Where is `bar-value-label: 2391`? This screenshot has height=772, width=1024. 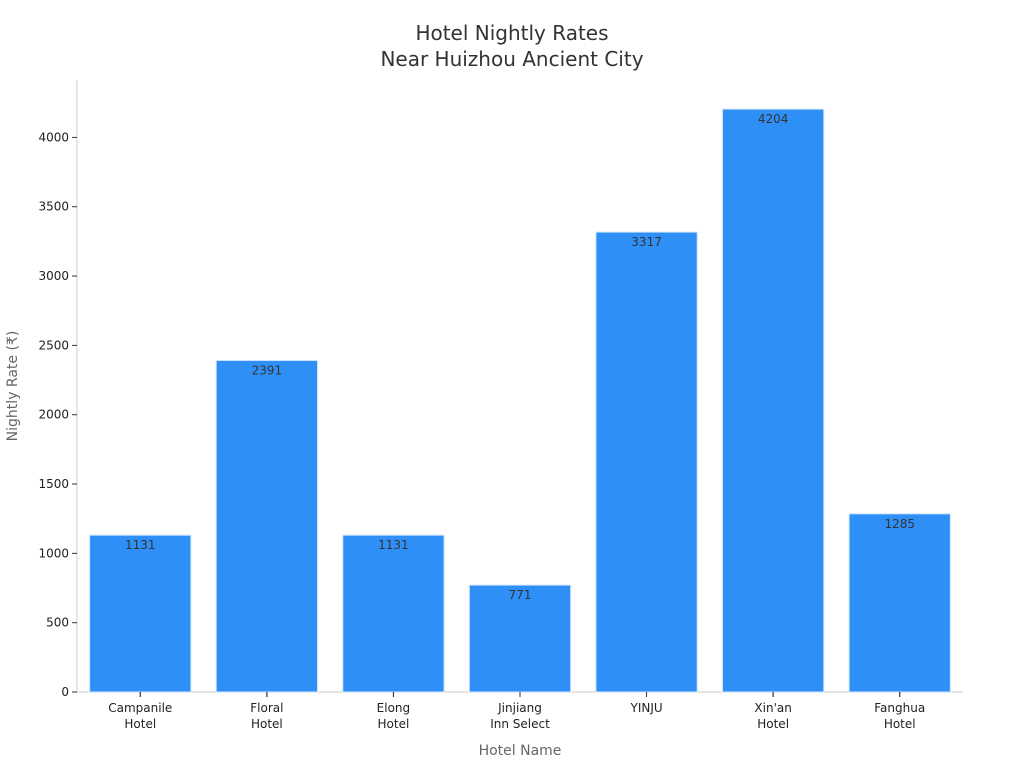
bar-value-label: 2391 is located at coordinates (267, 370).